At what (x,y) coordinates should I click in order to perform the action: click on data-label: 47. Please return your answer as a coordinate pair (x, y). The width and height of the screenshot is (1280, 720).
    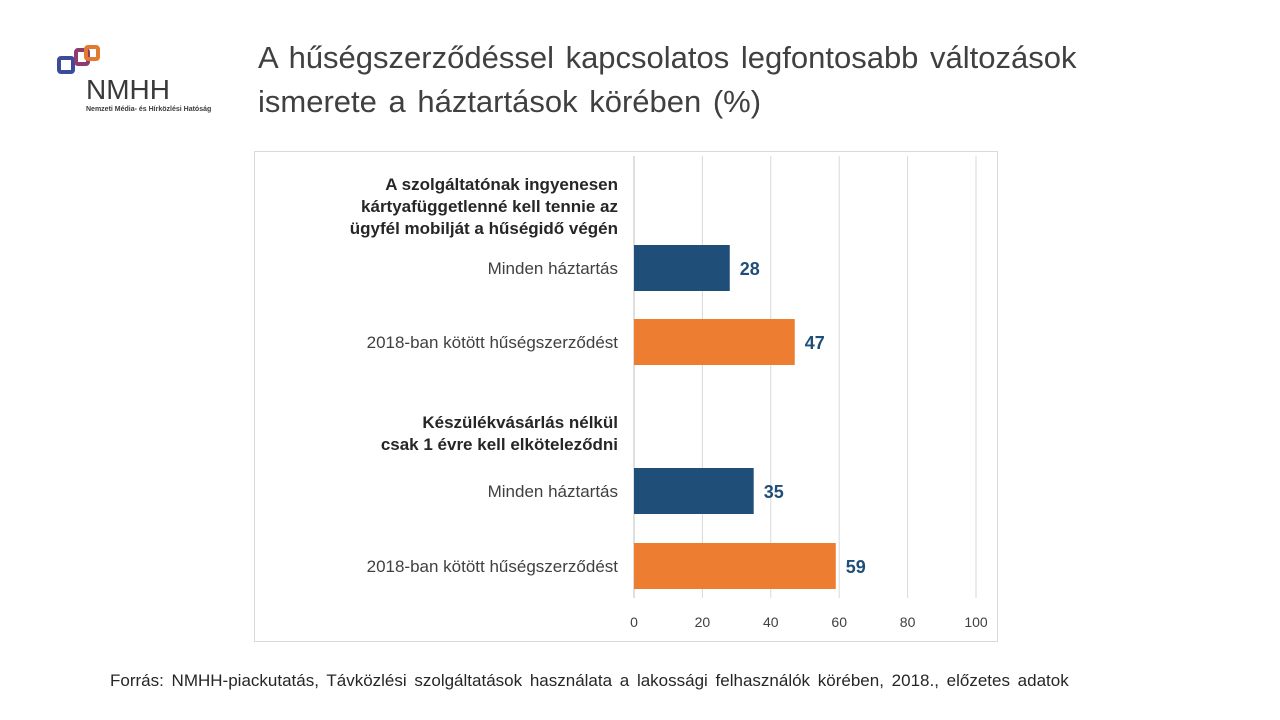
    Looking at the image, I should click on (815, 343).